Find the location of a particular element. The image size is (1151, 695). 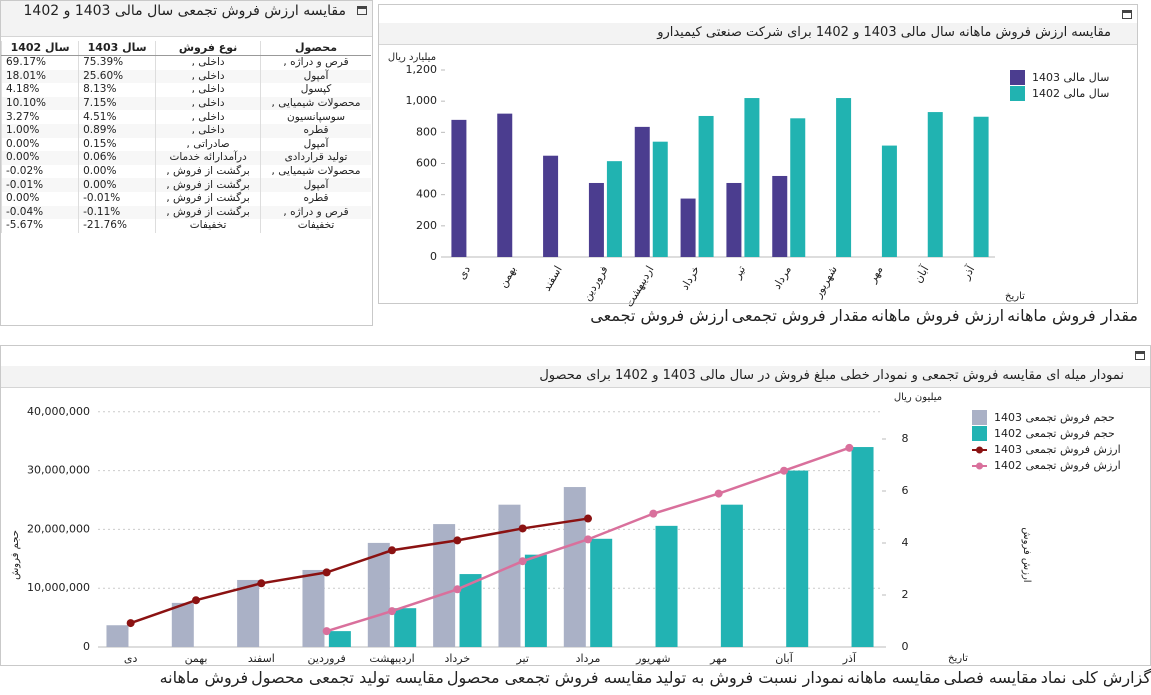

tab: مقایسه تولید تجمعی محصول is located at coordinates (347, 680).